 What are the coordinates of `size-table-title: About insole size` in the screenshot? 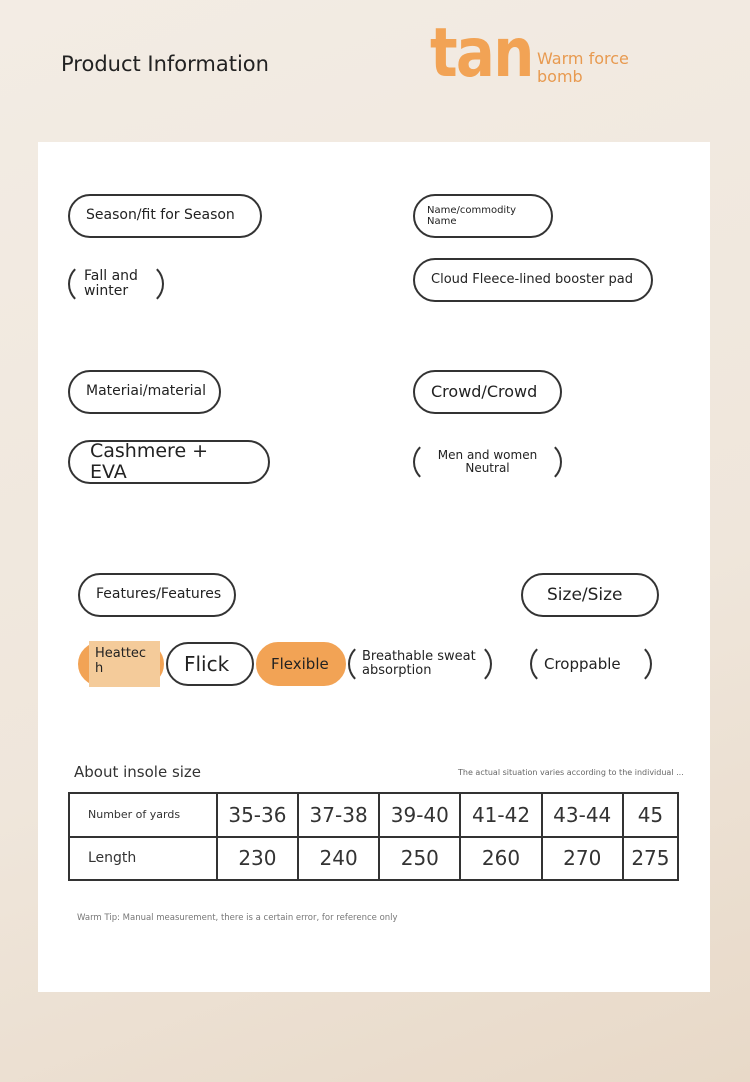 It's located at (138, 772).